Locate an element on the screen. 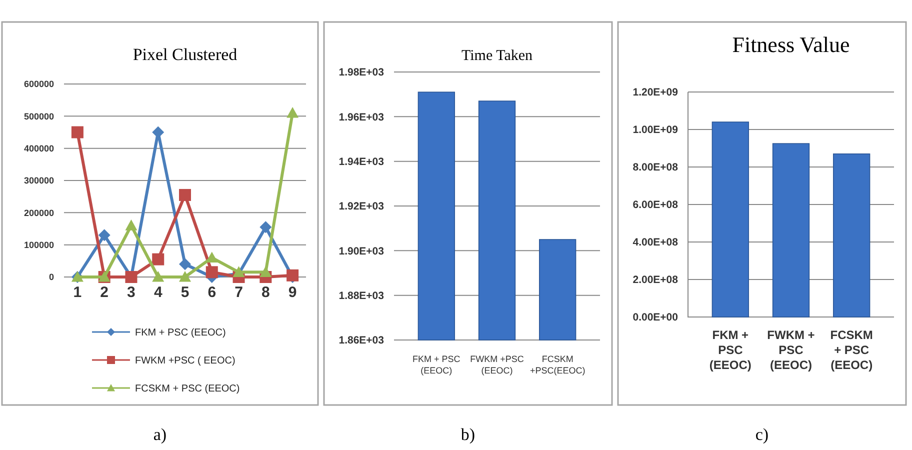  x-tick-label: FCSKM +PSC(EEOC) is located at coordinates (558, 365).